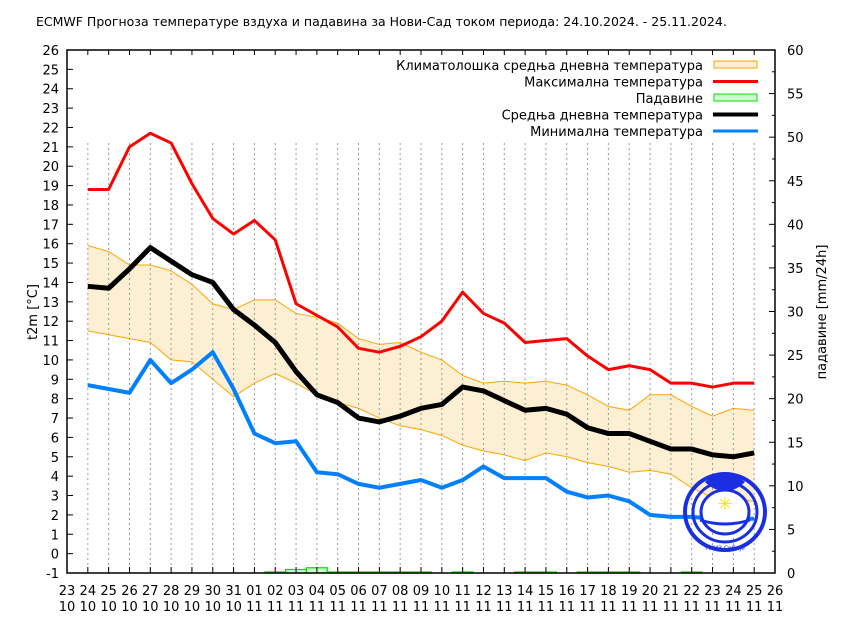 This screenshot has width=843, height=619. What do you see at coordinates (669, 99) in the screenshot?
I see `legend-label: Падавине` at bounding box center [669, 99].